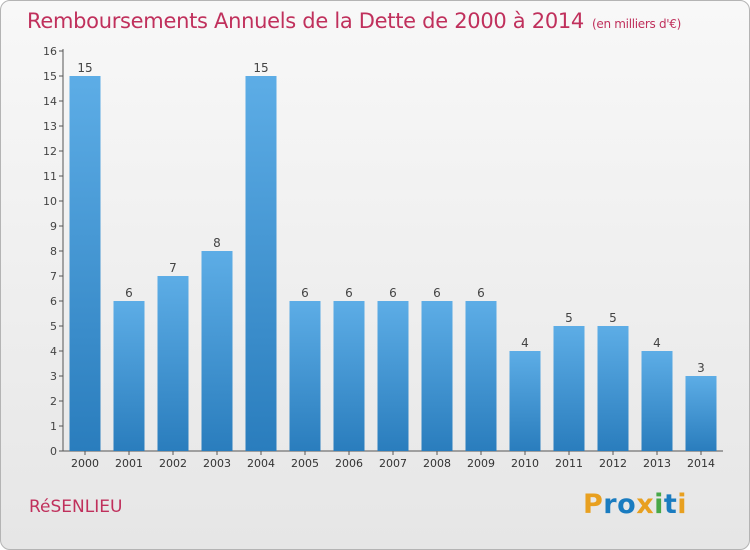 This screenshot has width=750, height=550. Describe the element at coordinates (53, 326) in the screenshot. I see `y-tick-label: 5` at that location.